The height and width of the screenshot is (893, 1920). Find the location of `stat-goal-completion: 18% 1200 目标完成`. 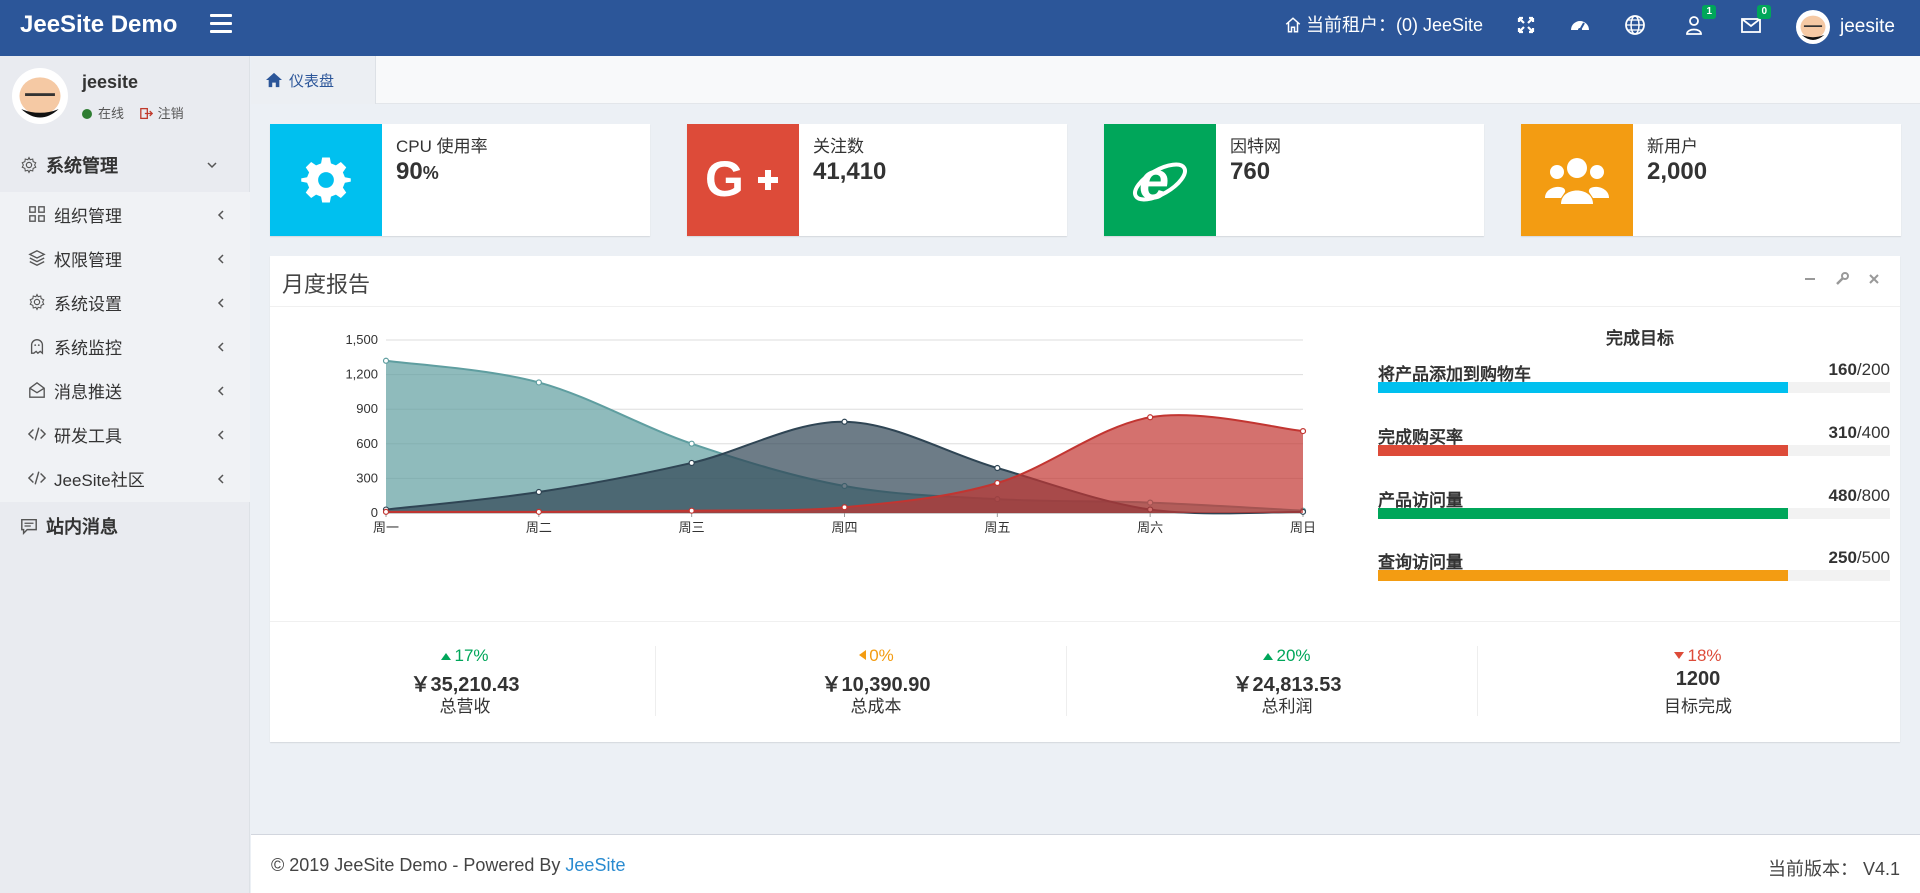

stat-goal-completion: 18% 1200 目标完成 is located at coordinates (1698, 681).